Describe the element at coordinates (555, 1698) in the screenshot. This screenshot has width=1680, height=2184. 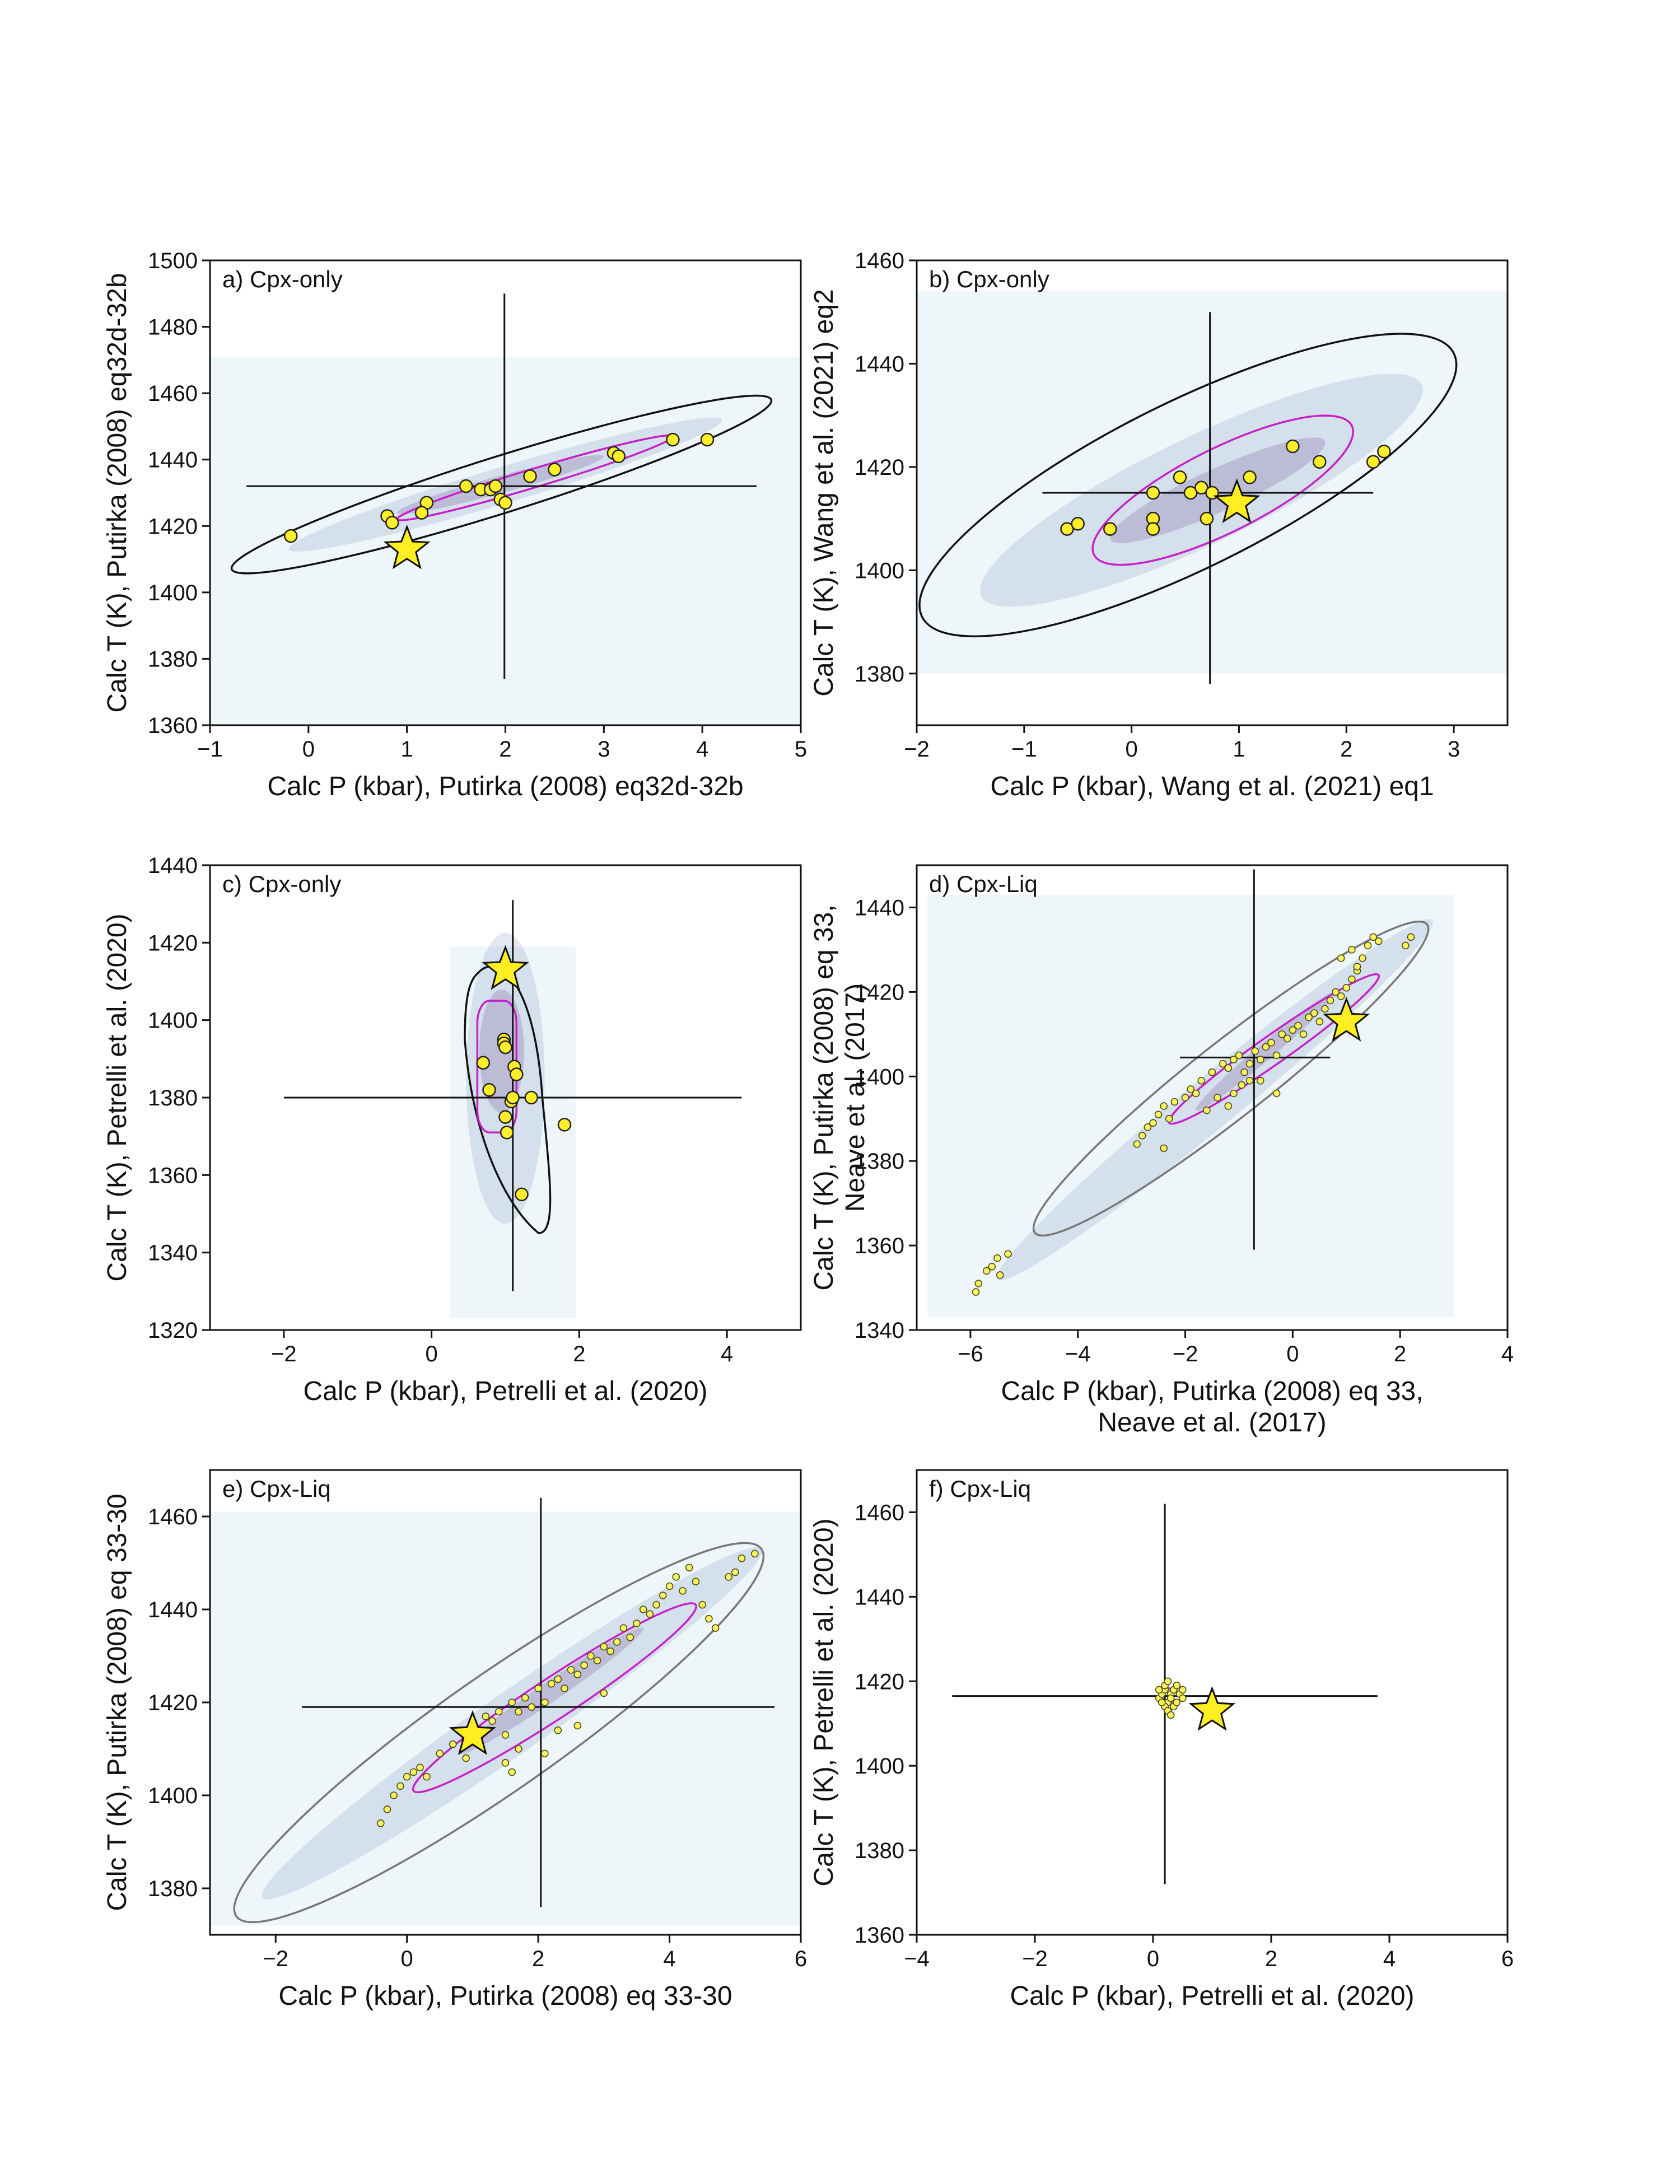
I see `inner-contour` at that location.